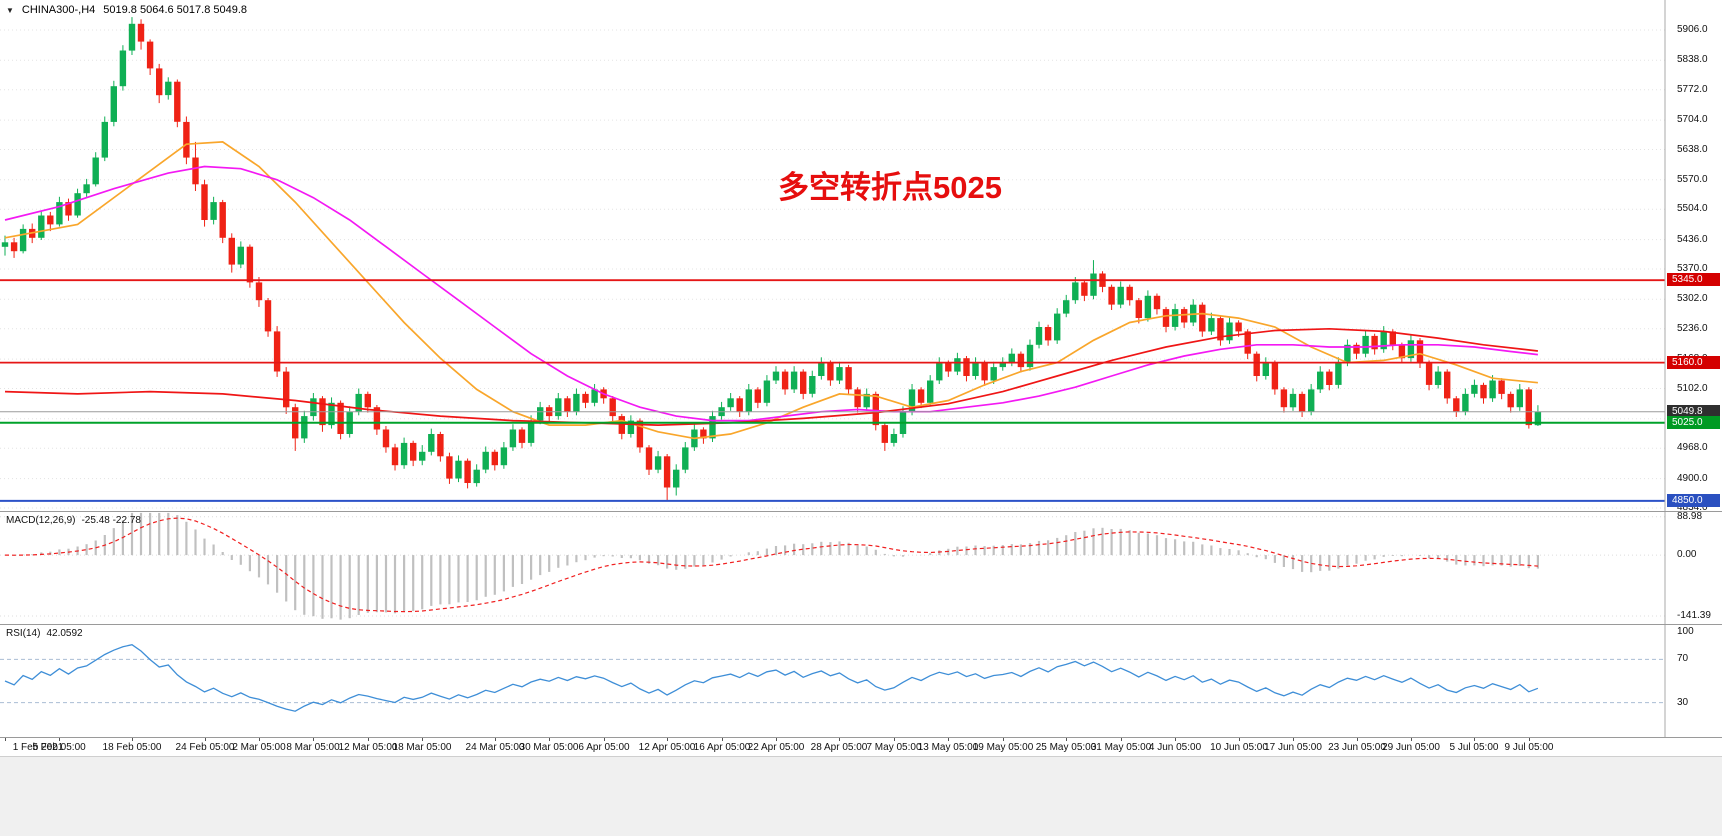 This screenshot has height=836, width=1722. What do you see at coordinates (1692, 507) in the screenshot?
I see `price-tick-label: 4834.0` at bounding box center [1692, 507].